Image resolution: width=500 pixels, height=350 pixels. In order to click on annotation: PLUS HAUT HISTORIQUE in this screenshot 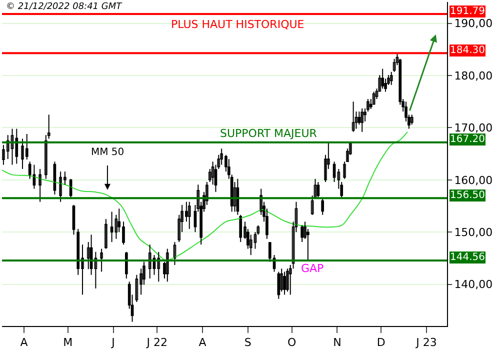, I will do `click(237, 24)`.